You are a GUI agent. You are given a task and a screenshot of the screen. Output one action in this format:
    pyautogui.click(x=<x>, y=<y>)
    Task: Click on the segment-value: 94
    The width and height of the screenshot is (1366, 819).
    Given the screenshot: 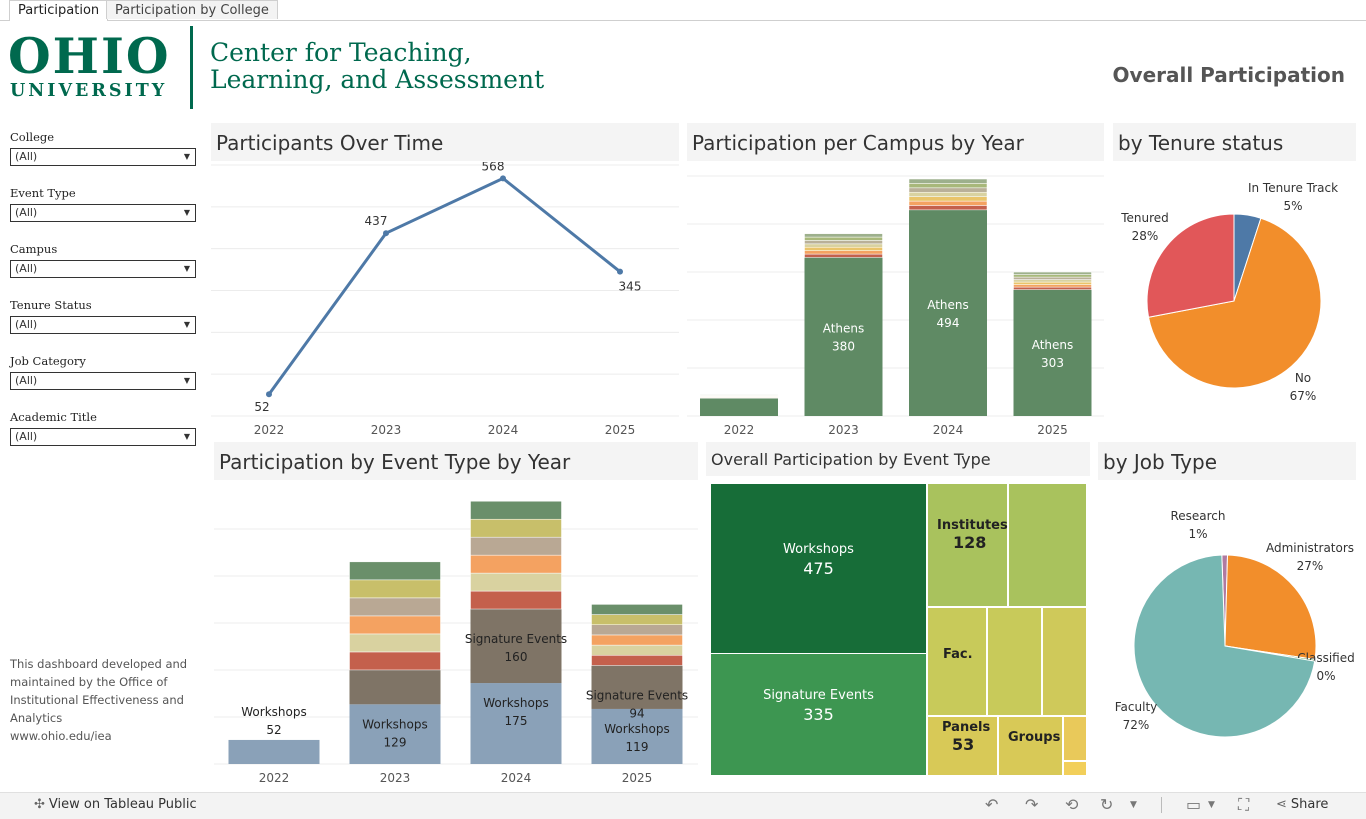 What is the action you would take?
    pyautogui.click(x=636, y=713)
    